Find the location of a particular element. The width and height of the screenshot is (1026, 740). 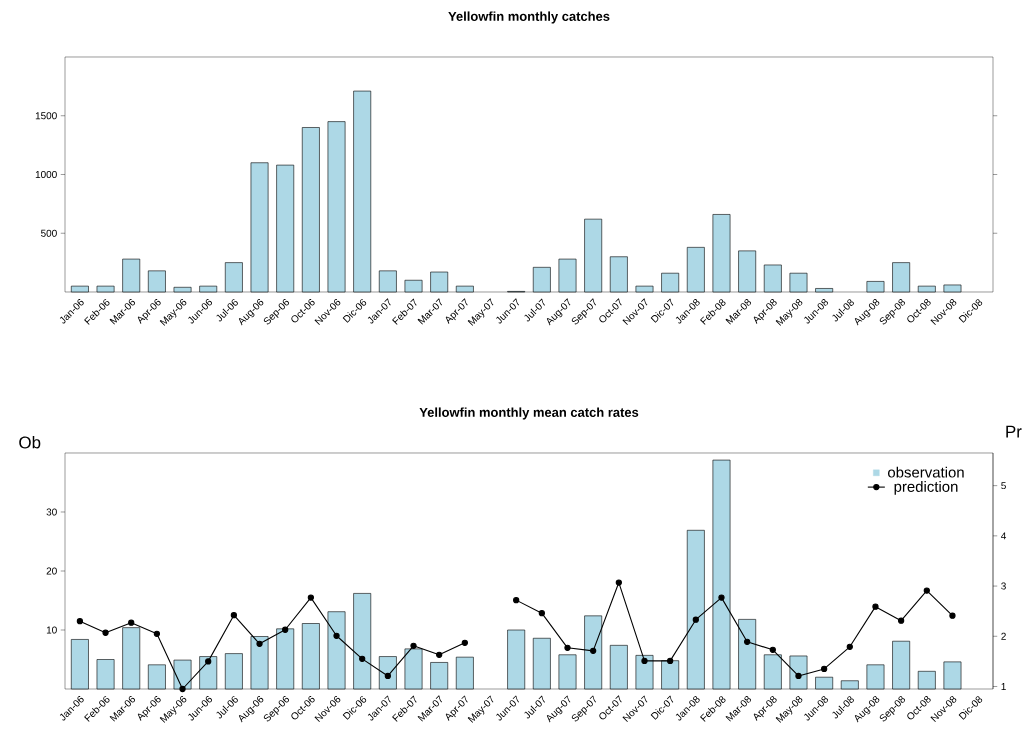

y2-tick-label: 2 is located at coordinates (1003, 636).